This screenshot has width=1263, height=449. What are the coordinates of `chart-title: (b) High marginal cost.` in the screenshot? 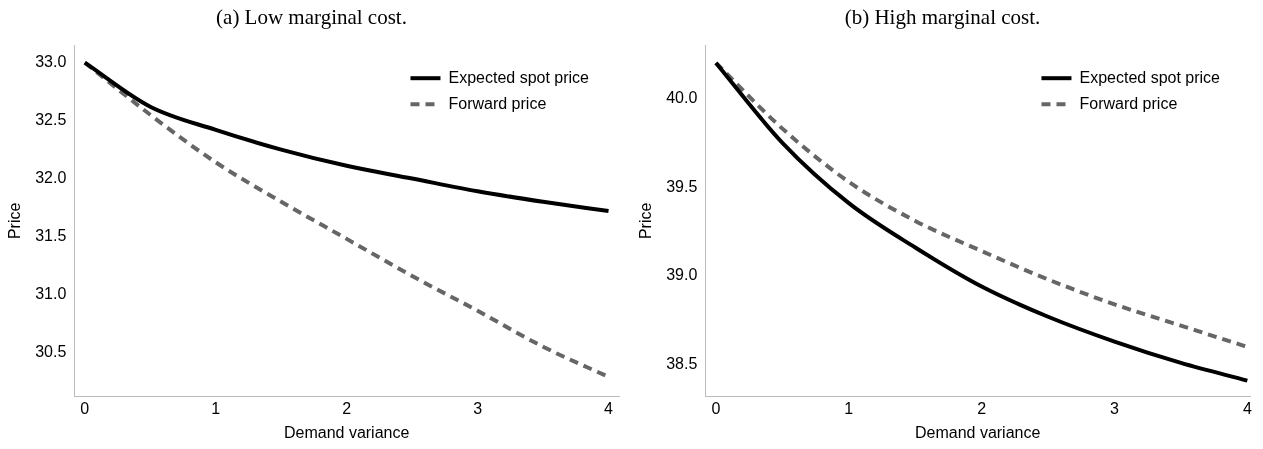 It's located at (942, 17).